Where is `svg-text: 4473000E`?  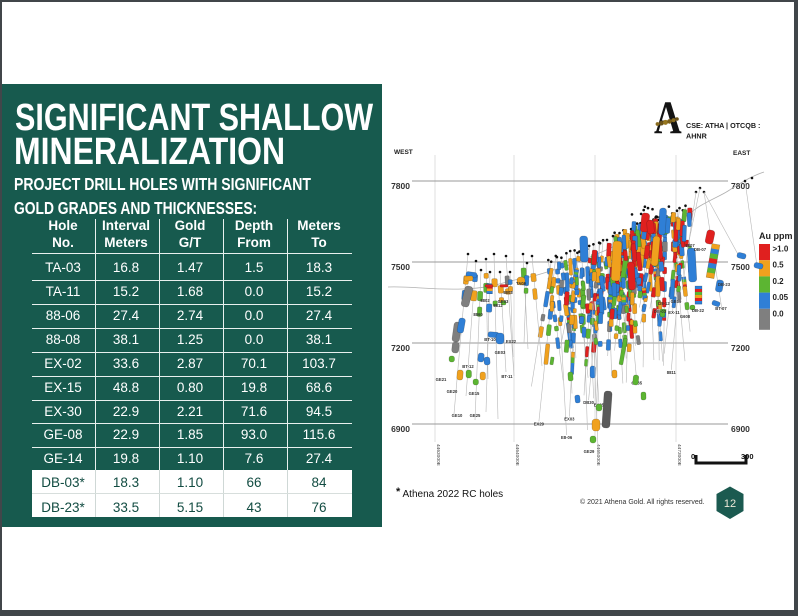 svg-text: 4473000E is located at coordinates (679, 455).